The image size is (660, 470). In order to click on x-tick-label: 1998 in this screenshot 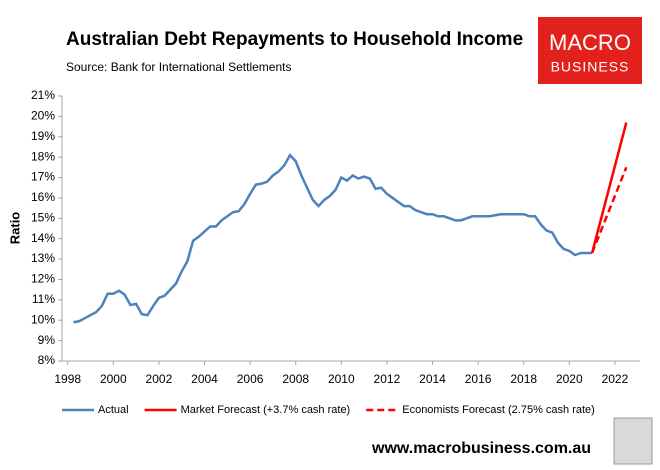, I will do `click(67, 379)`.